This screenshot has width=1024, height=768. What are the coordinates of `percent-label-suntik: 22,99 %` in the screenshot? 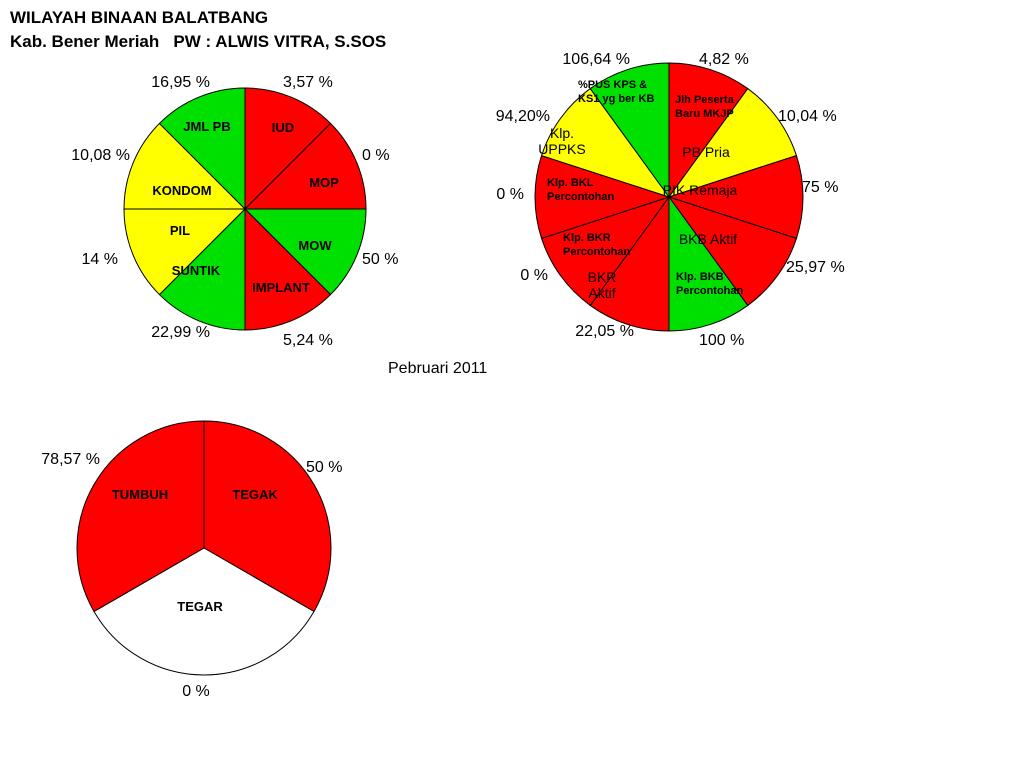 It's located at (180, 332).